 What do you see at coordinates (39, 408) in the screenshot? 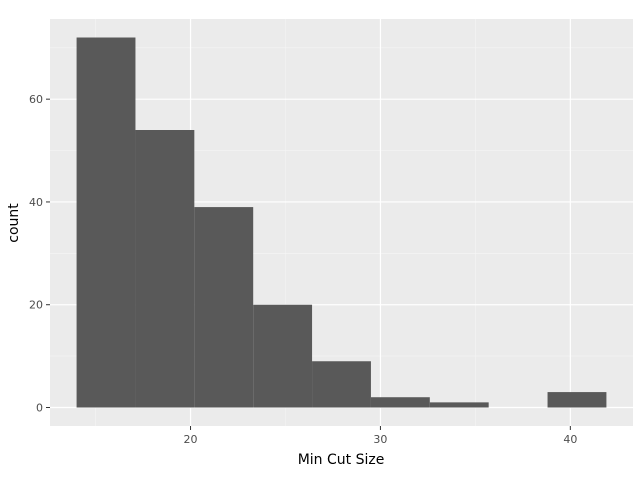
I see `y-tick-label: 0` at bounding box center [39, 408].